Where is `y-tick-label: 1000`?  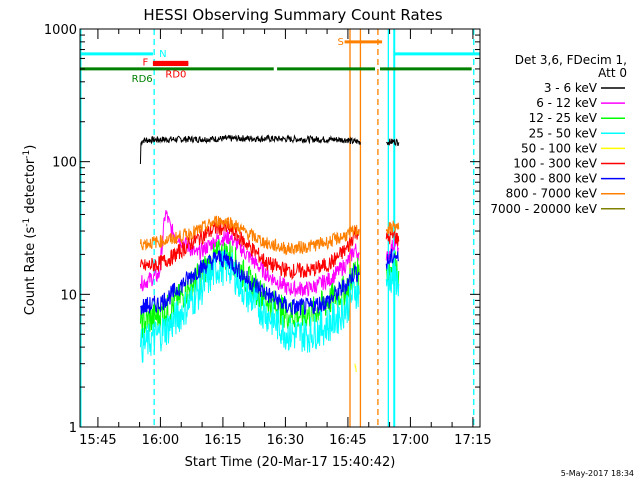
y-tick-label: 1000 is located at coordinates (60, 30).